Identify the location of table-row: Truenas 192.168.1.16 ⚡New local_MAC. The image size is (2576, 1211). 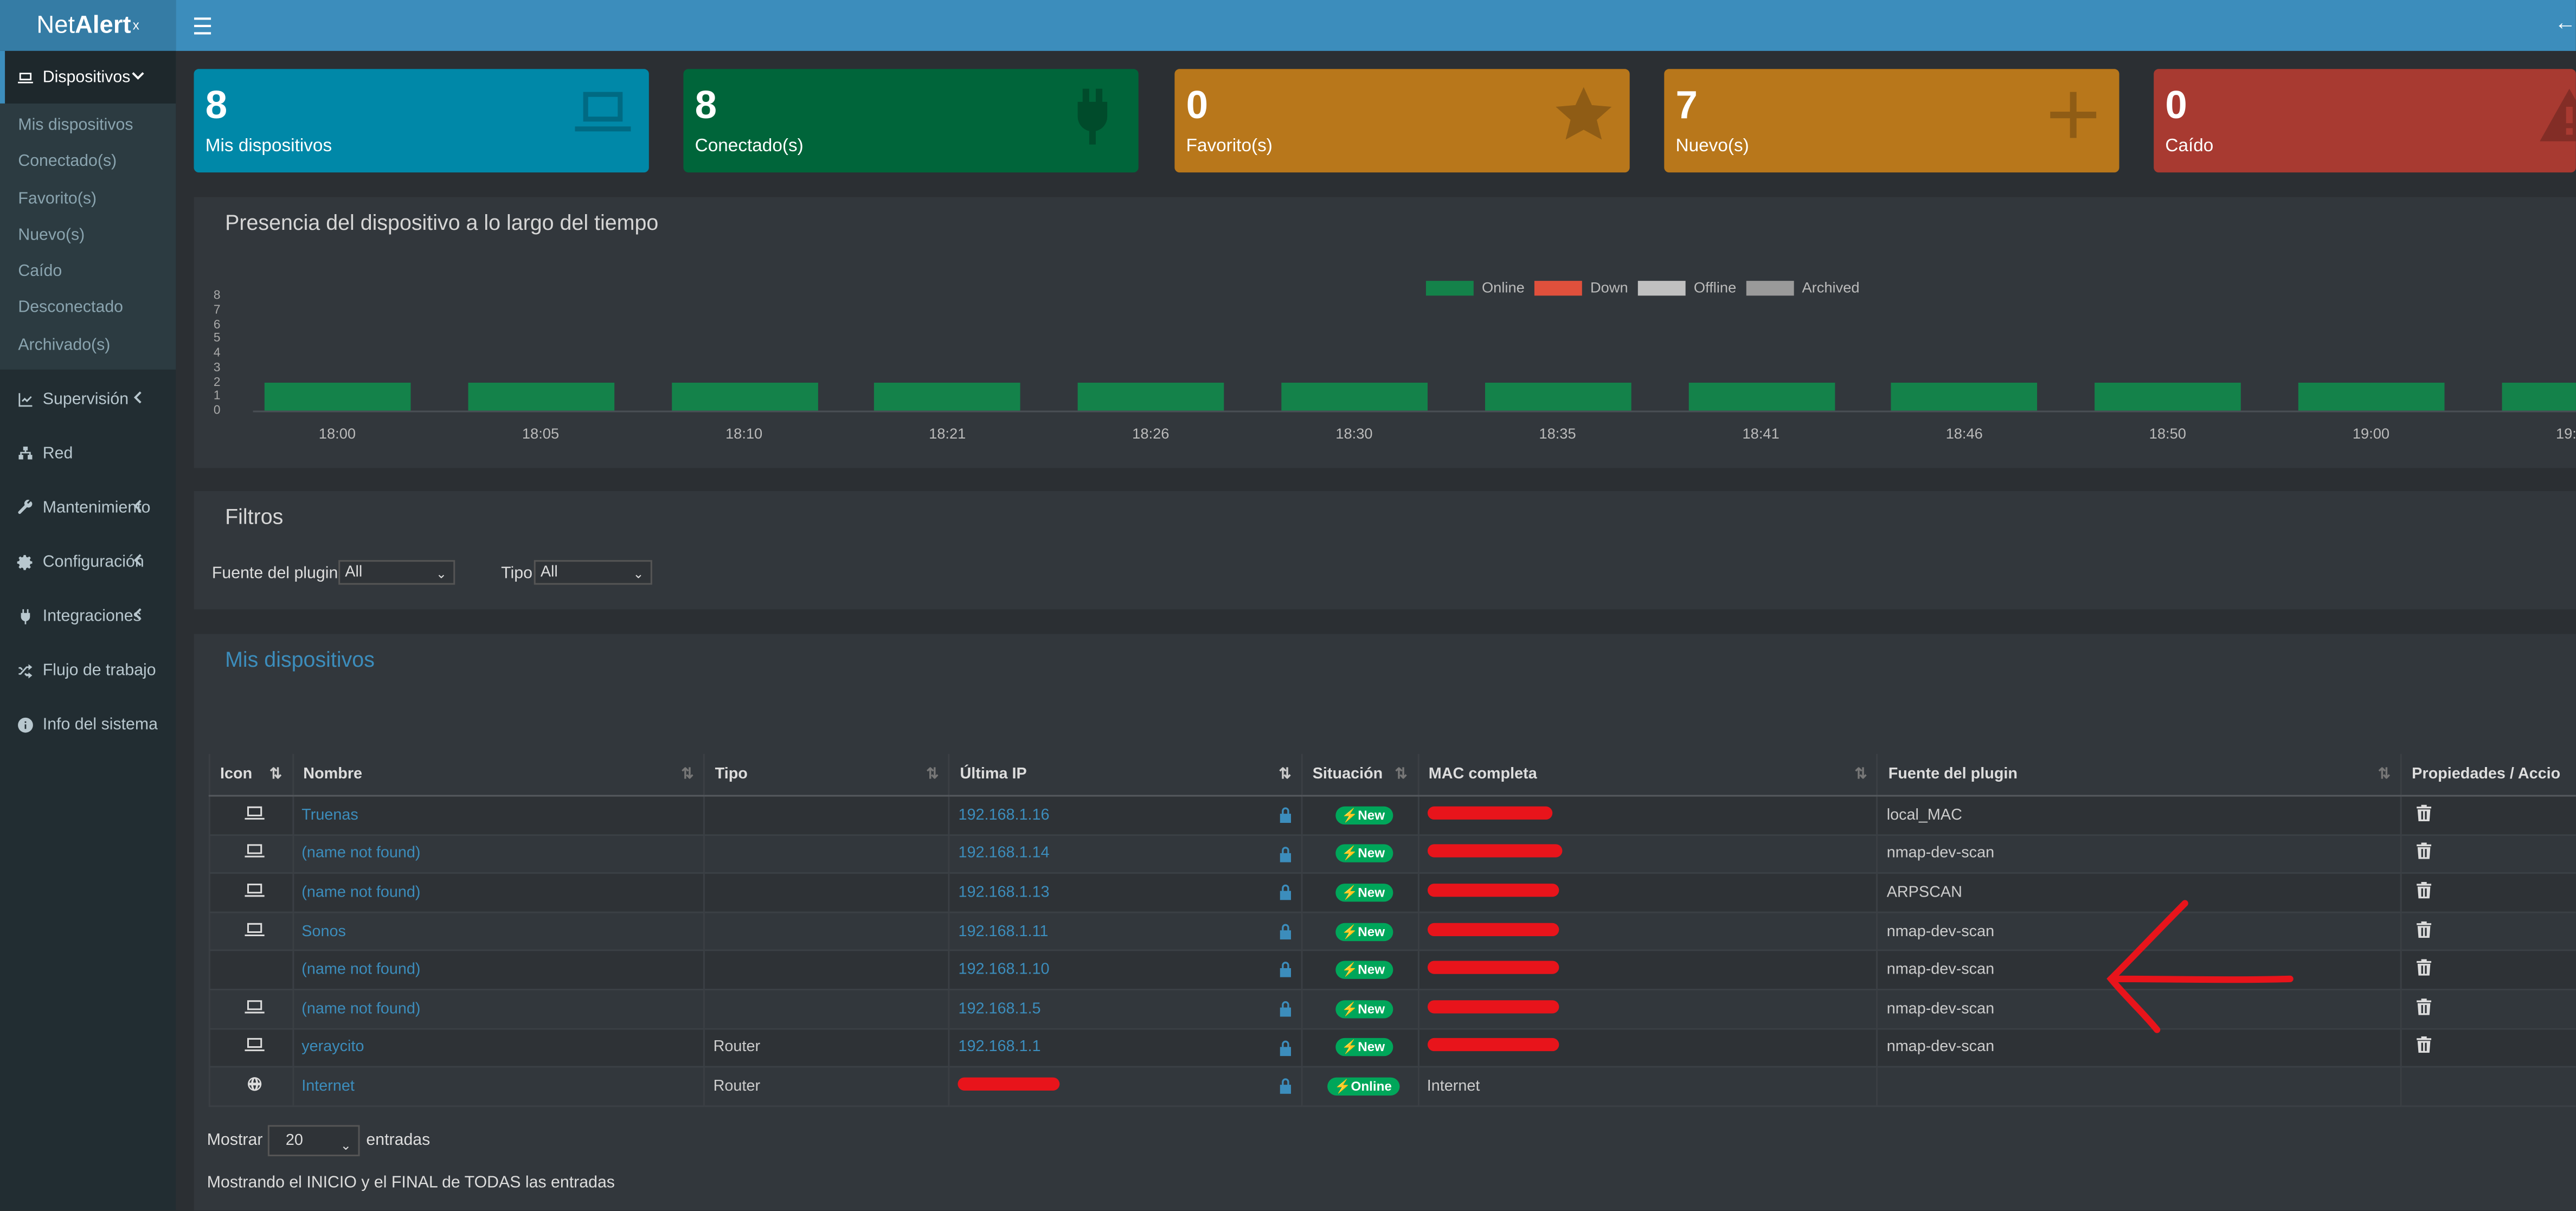
(1392, 815).